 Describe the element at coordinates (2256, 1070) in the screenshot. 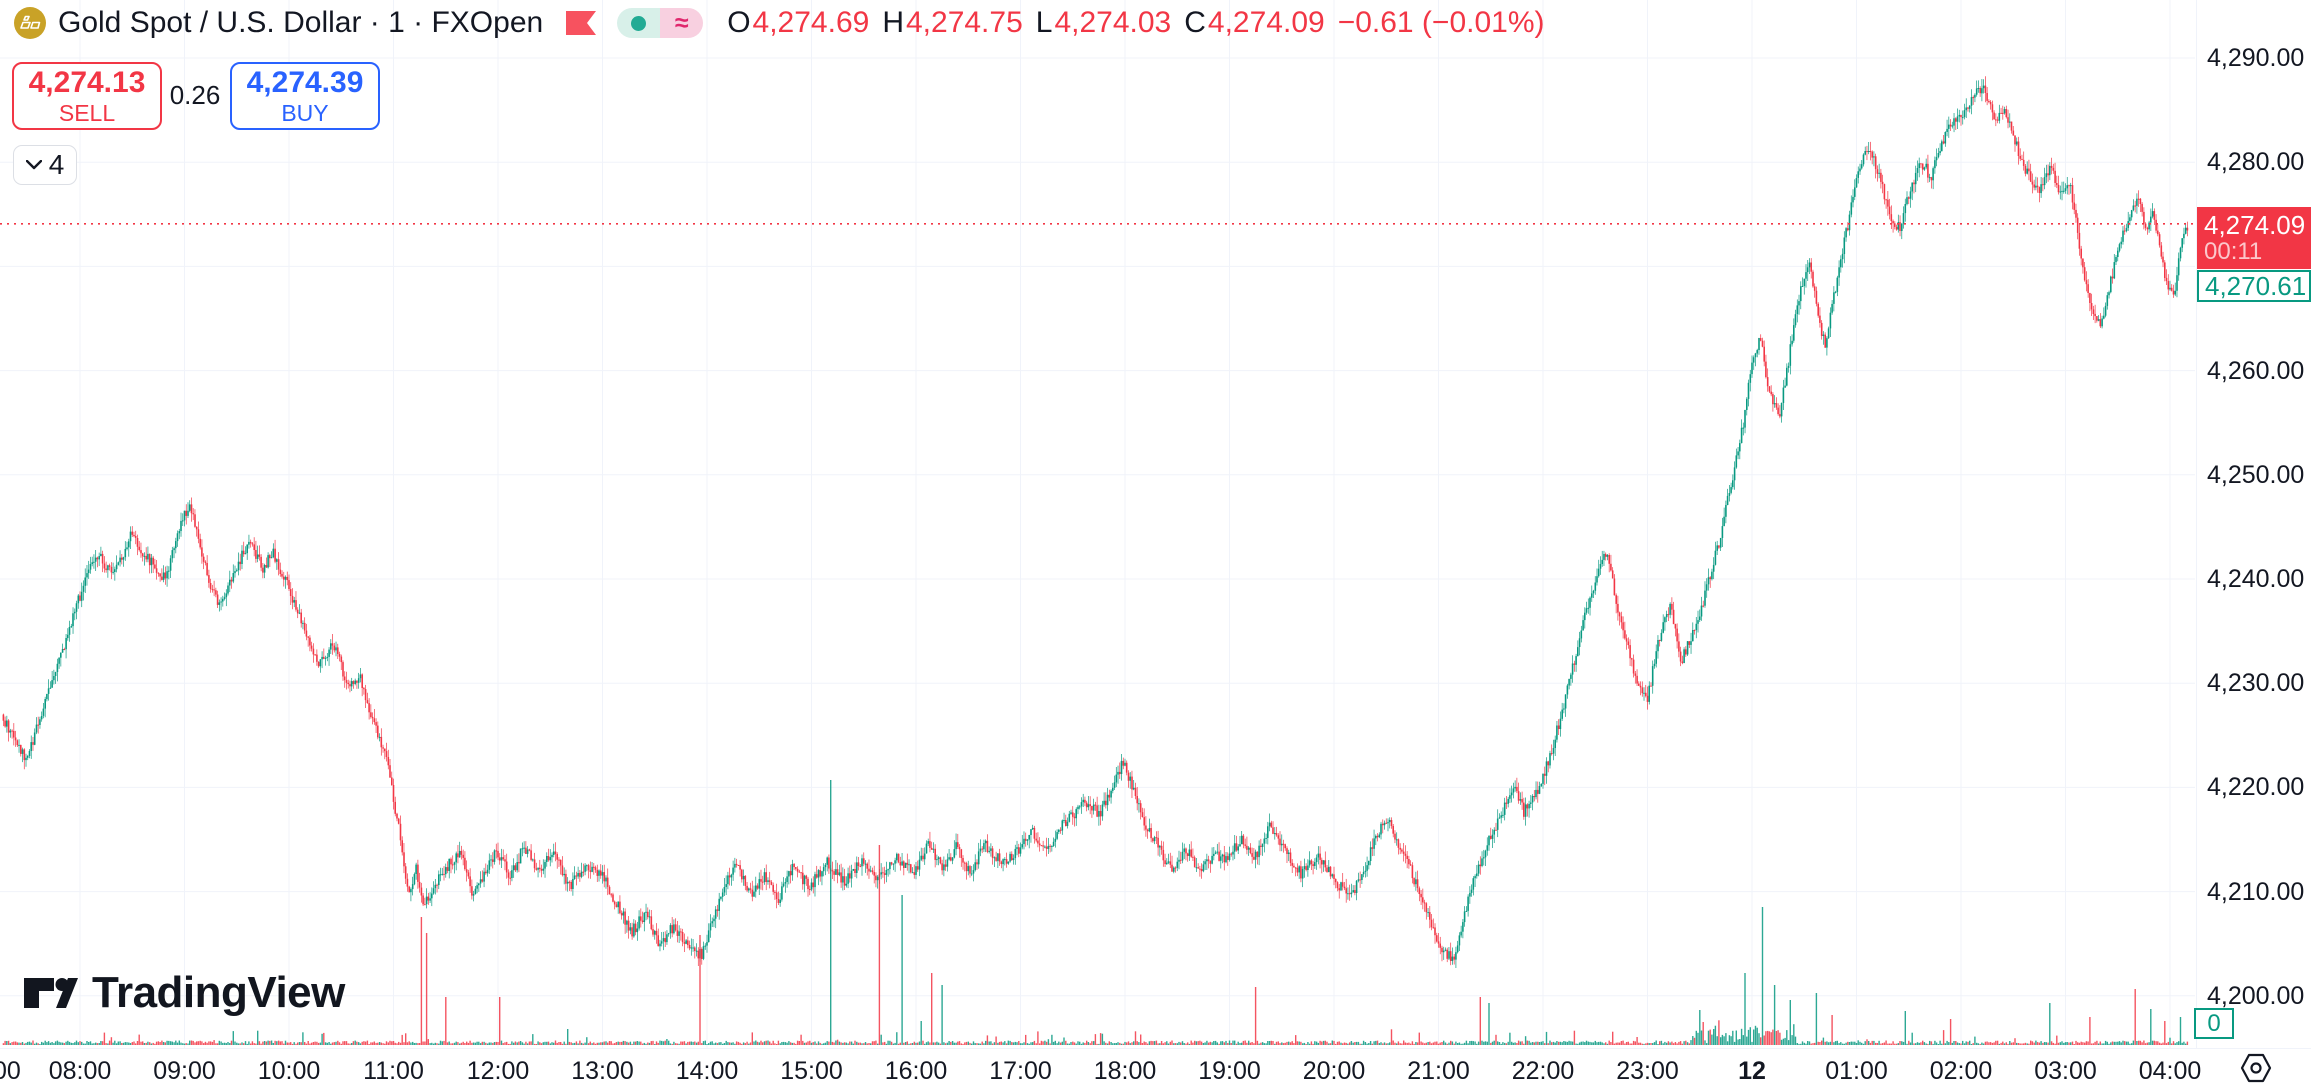

I see `timezone-settings-icon` at that location.